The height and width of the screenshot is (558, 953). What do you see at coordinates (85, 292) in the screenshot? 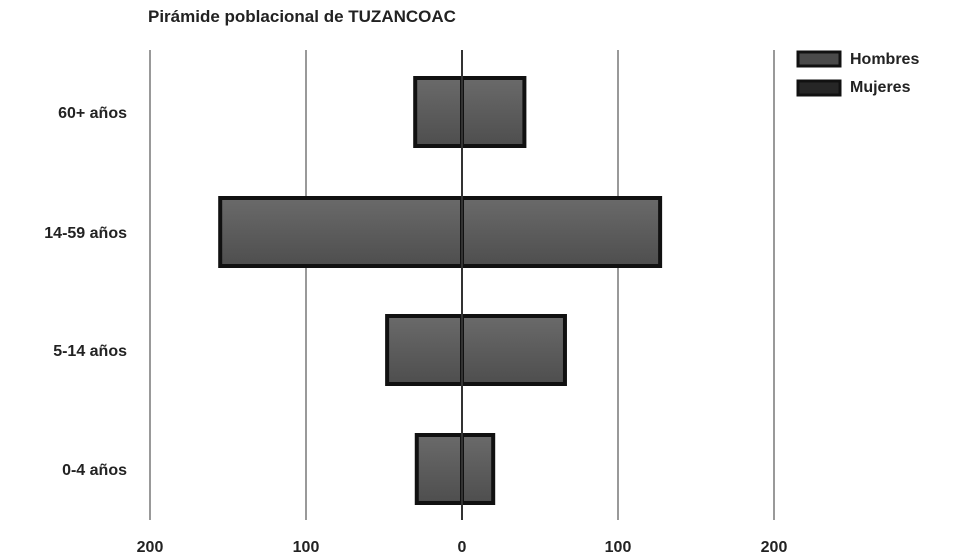
I see `category-labels: 60+ años 14-59 años 5-14 años 0-4 años` at bounding box center [85, 292].